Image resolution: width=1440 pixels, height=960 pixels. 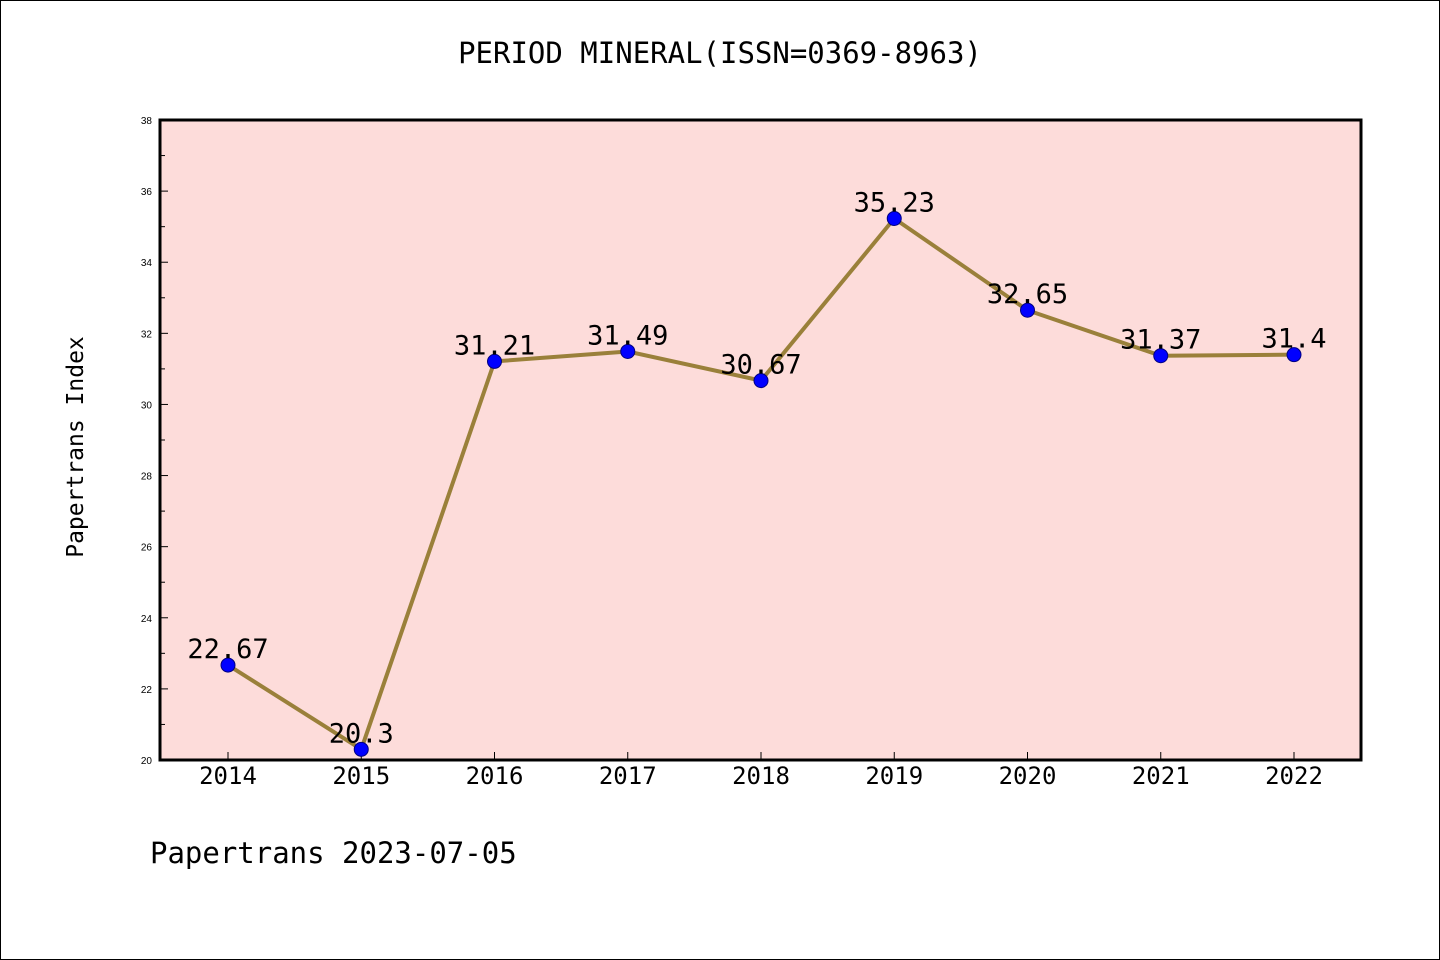 I want to click on x-tick-label: 2015, so click(x=361, y=776).